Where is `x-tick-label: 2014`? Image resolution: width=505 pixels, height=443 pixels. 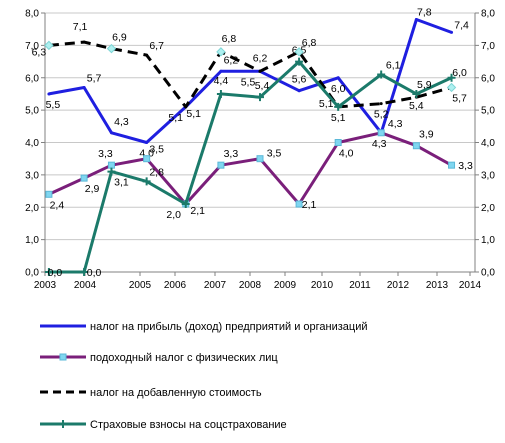
x-tick-label: 2014 is located at coordinates (470, 285).